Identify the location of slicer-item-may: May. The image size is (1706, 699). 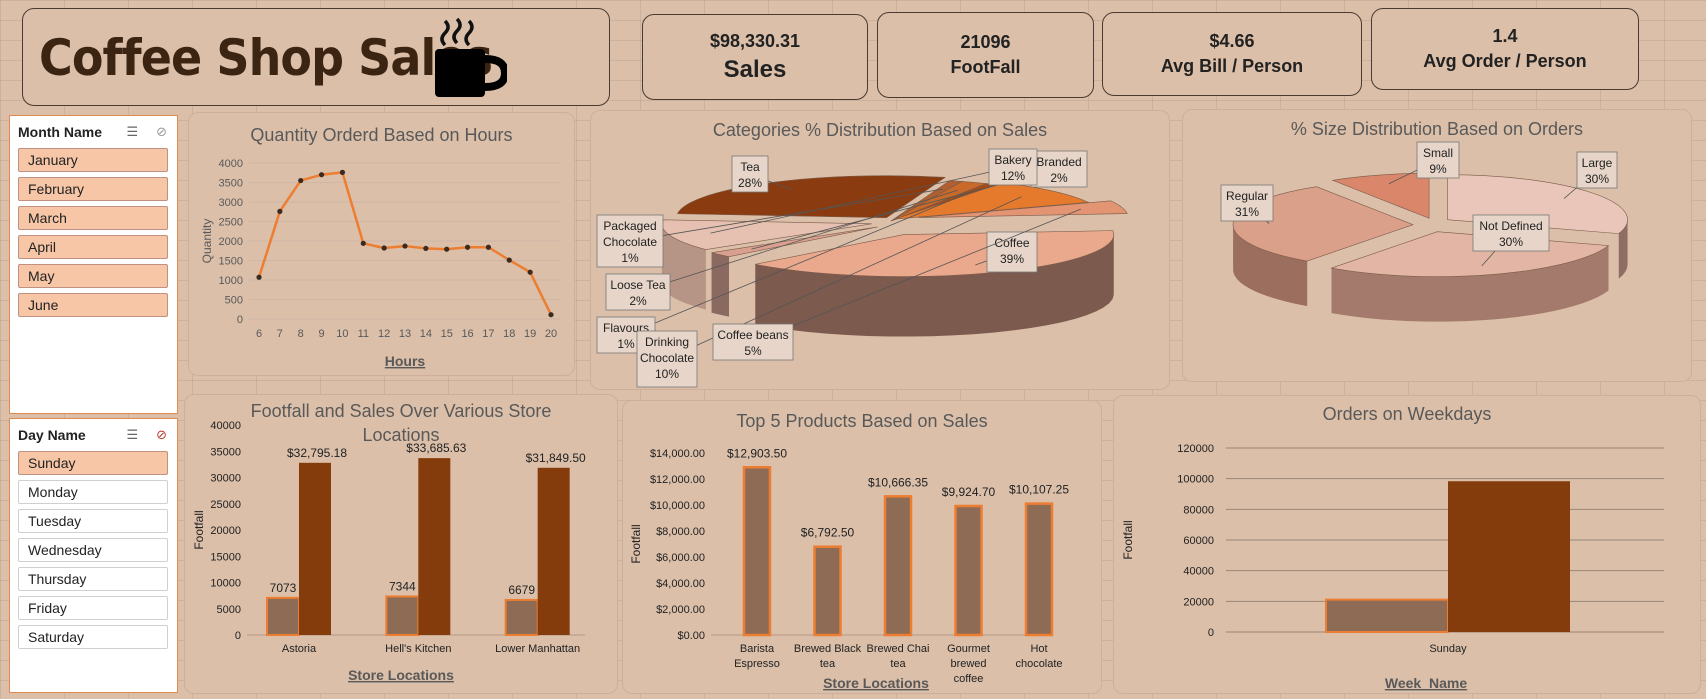
(93, 276).